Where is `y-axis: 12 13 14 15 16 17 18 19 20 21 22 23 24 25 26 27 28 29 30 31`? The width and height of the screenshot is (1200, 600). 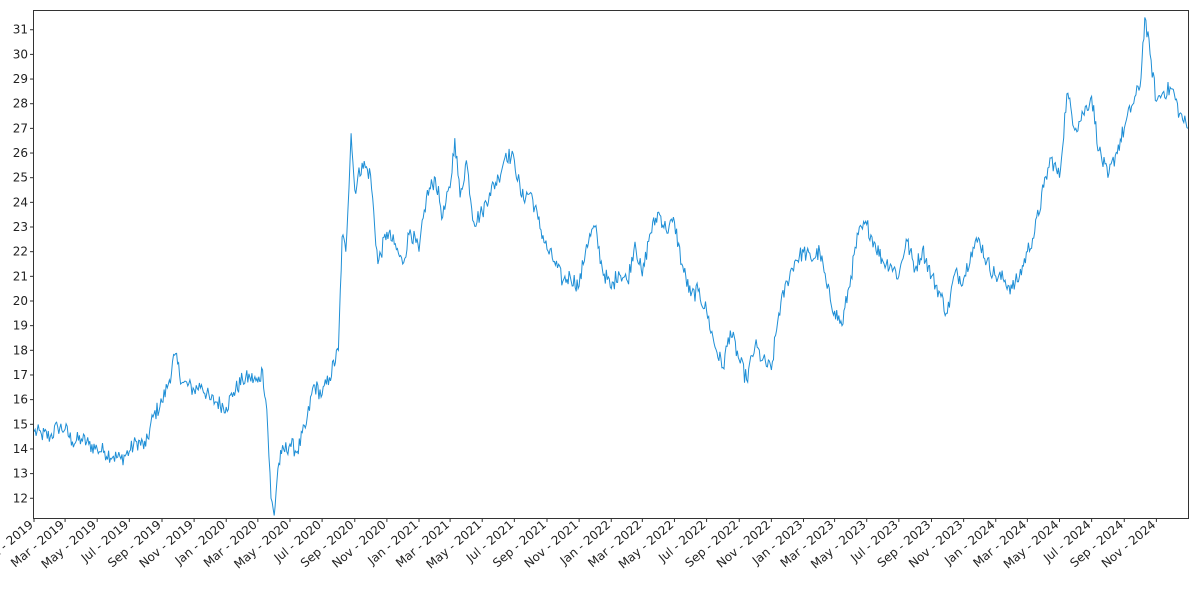
y-axis: 12 13 14 15 16 17 18 19 20 21 22 23 24 25 26 27 28 29 30 31 is located at coordinates (23, 264).